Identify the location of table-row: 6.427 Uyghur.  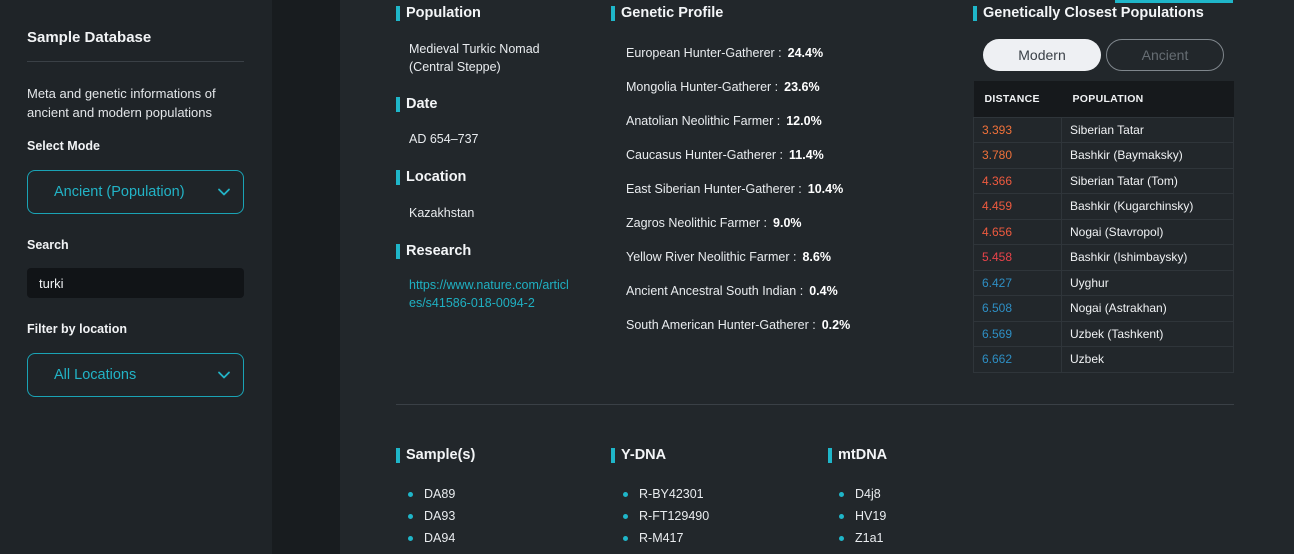
(1103, 282).